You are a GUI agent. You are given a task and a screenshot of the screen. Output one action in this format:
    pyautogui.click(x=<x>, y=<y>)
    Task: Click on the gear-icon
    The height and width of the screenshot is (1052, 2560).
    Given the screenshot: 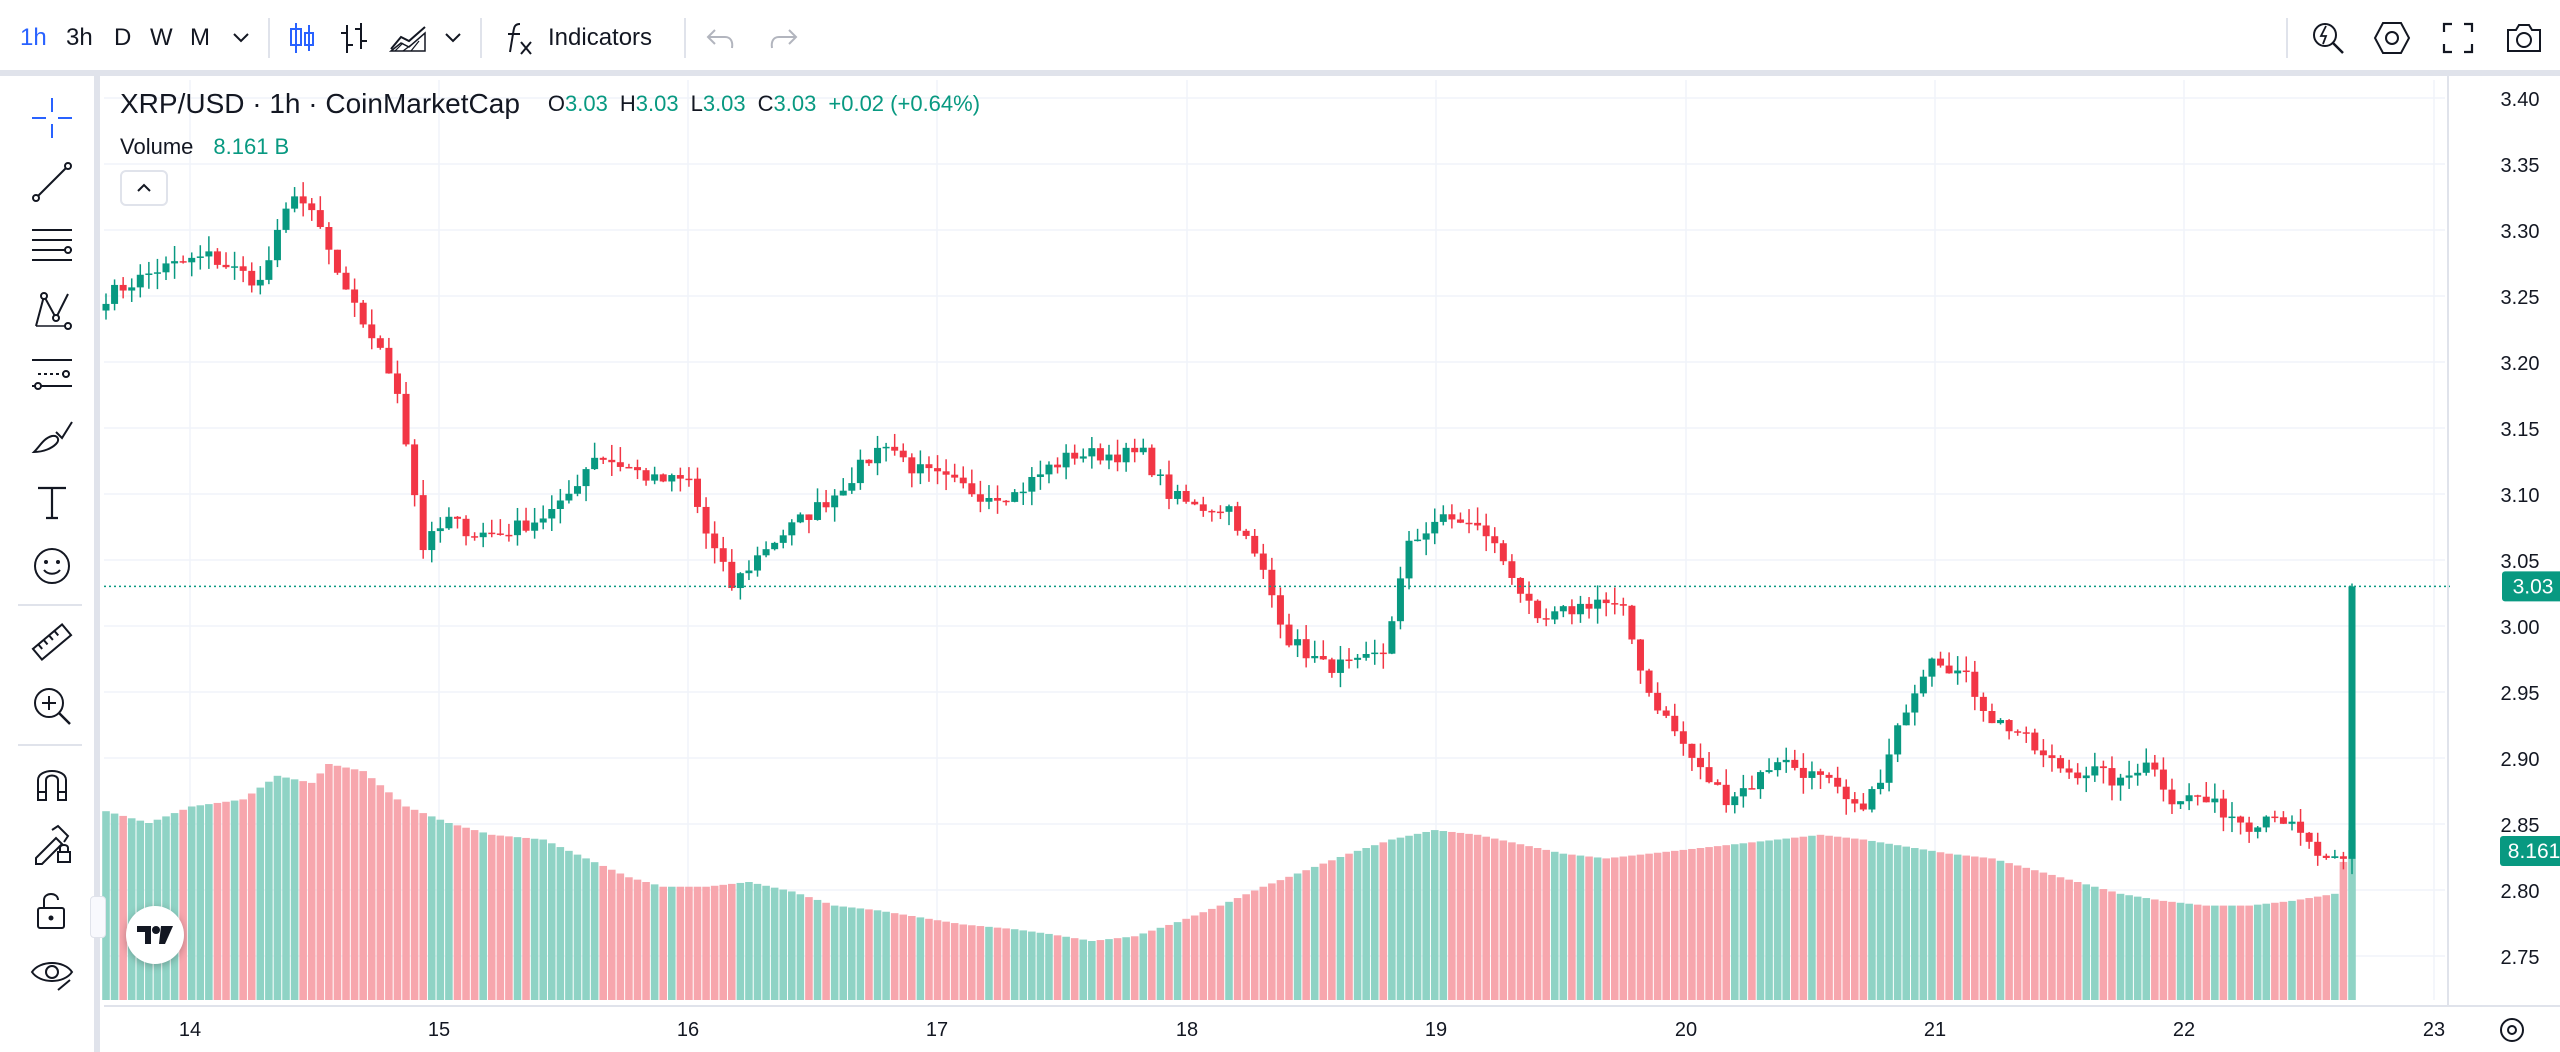 What is the action you would take?
    pyautogui.click(x=2512, y=1030)
    